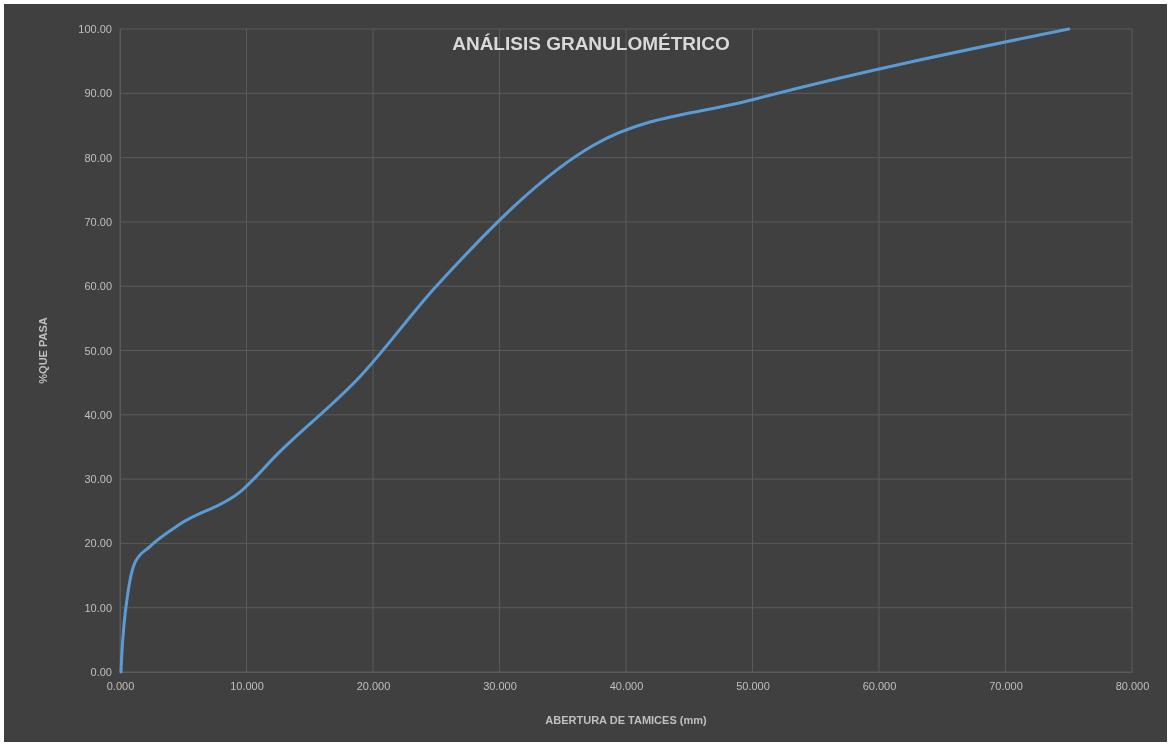 Image resolution: width=1173 pixels, height=746 pixels. I want to click on y-axis-title: %QUE PASA, so click(43, 350).